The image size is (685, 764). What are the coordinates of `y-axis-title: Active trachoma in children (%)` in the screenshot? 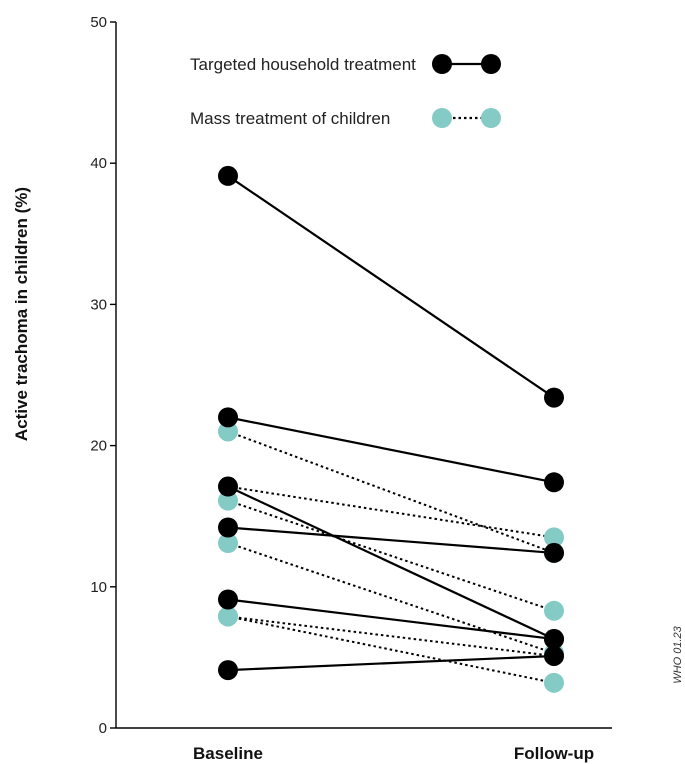 It's located at (21, 314).